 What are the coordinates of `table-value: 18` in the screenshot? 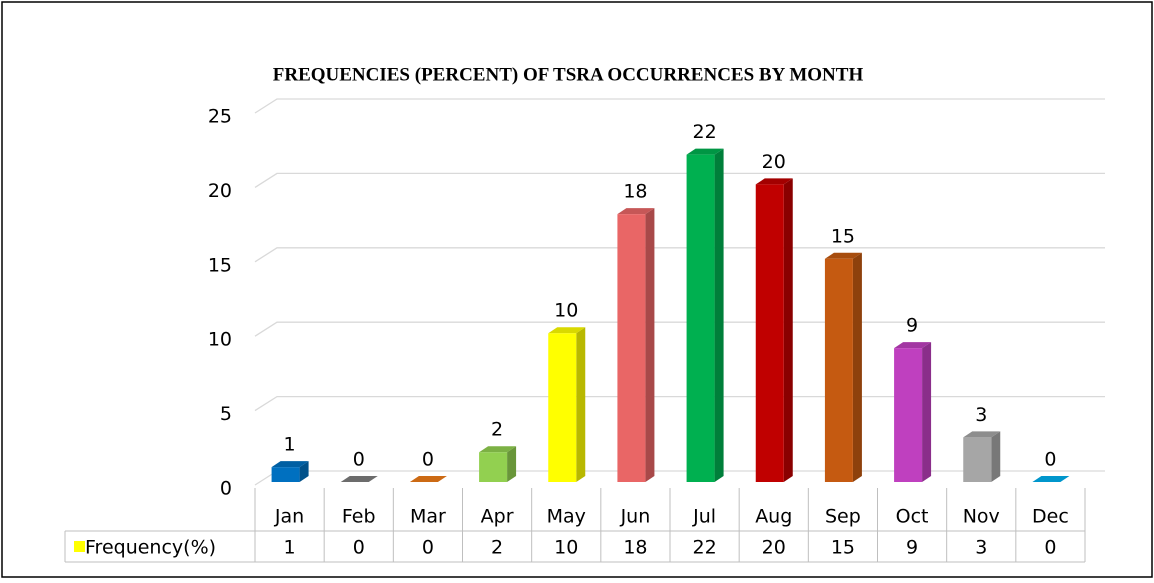 It's located at (635, 548).